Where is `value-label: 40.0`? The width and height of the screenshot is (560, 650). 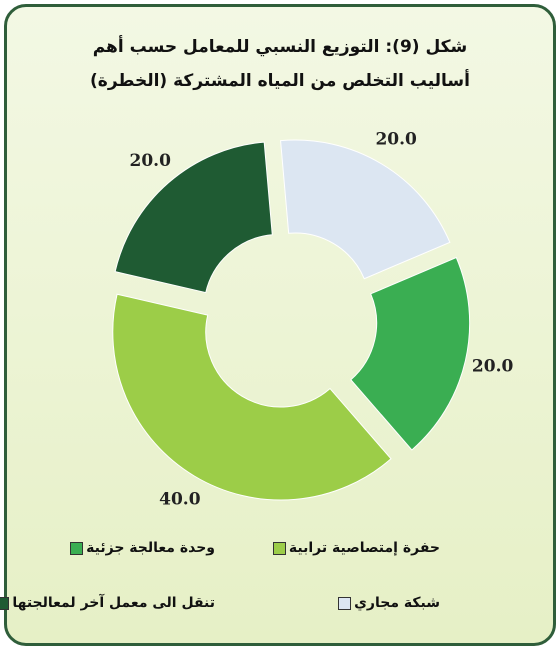 value-label: 40.0 is located at coordinates (180, 500).